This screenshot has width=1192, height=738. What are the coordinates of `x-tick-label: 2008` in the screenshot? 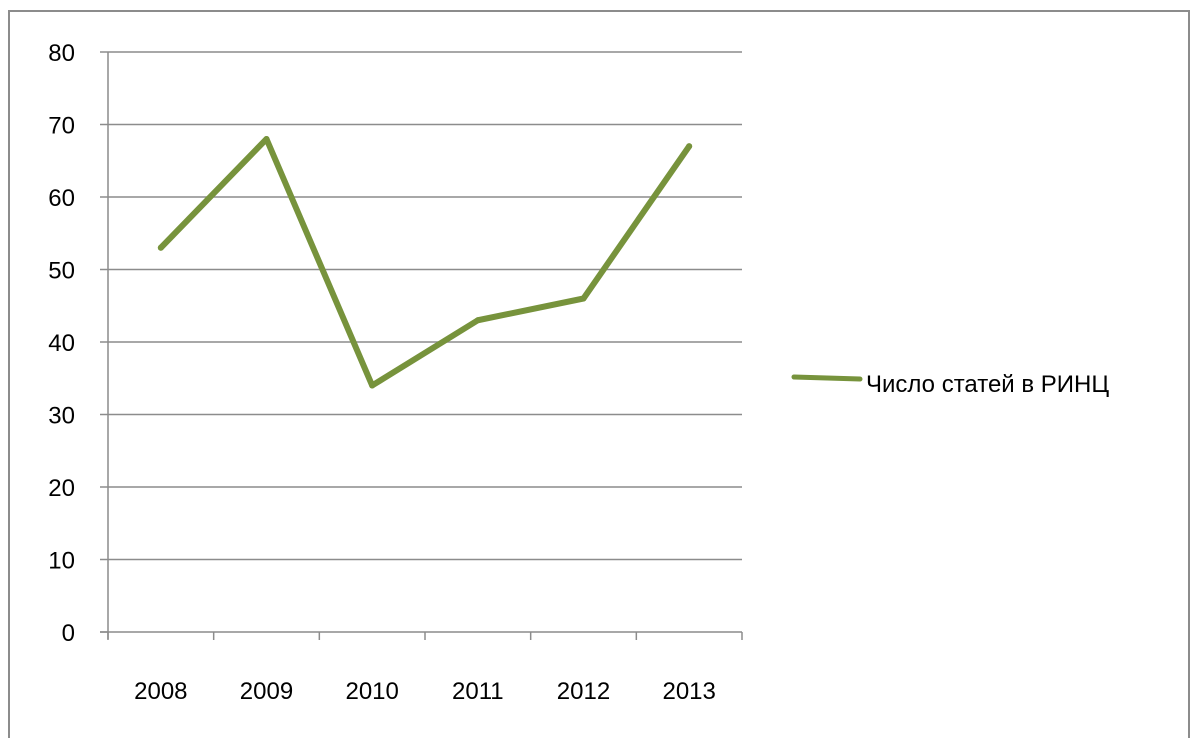 It's located at (160, 691).